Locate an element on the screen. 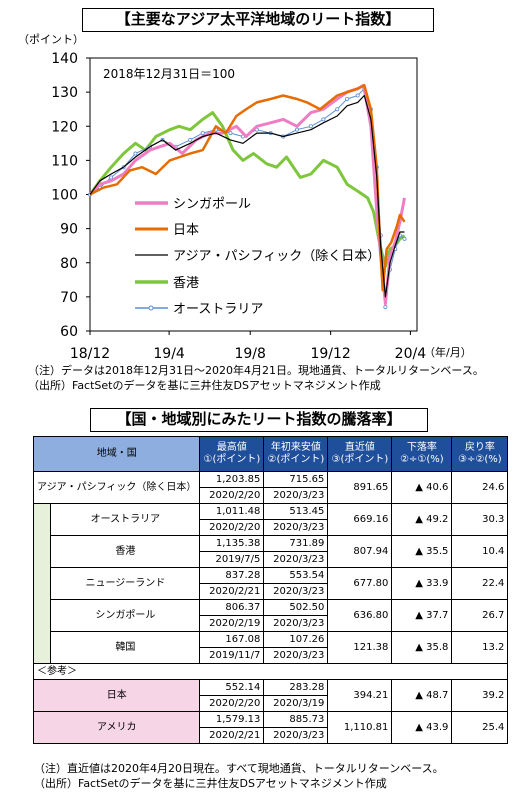 The width and height of the screenshot is (518, 807). reference-label-row: ＜参考＞ is located at coordinates (270, 671).